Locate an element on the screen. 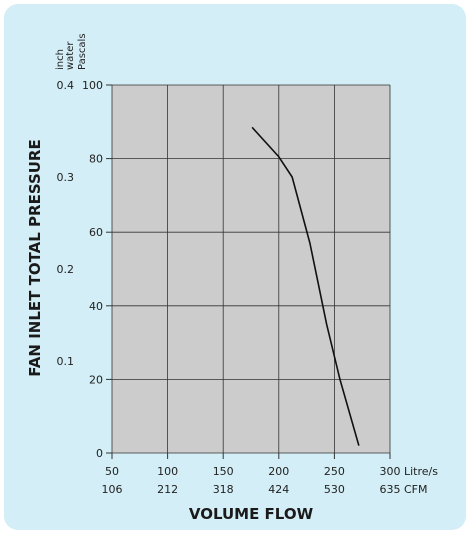 This screenshot has height=534, width=470. x-tick-label: 250 is located at coordinates (334, 471).